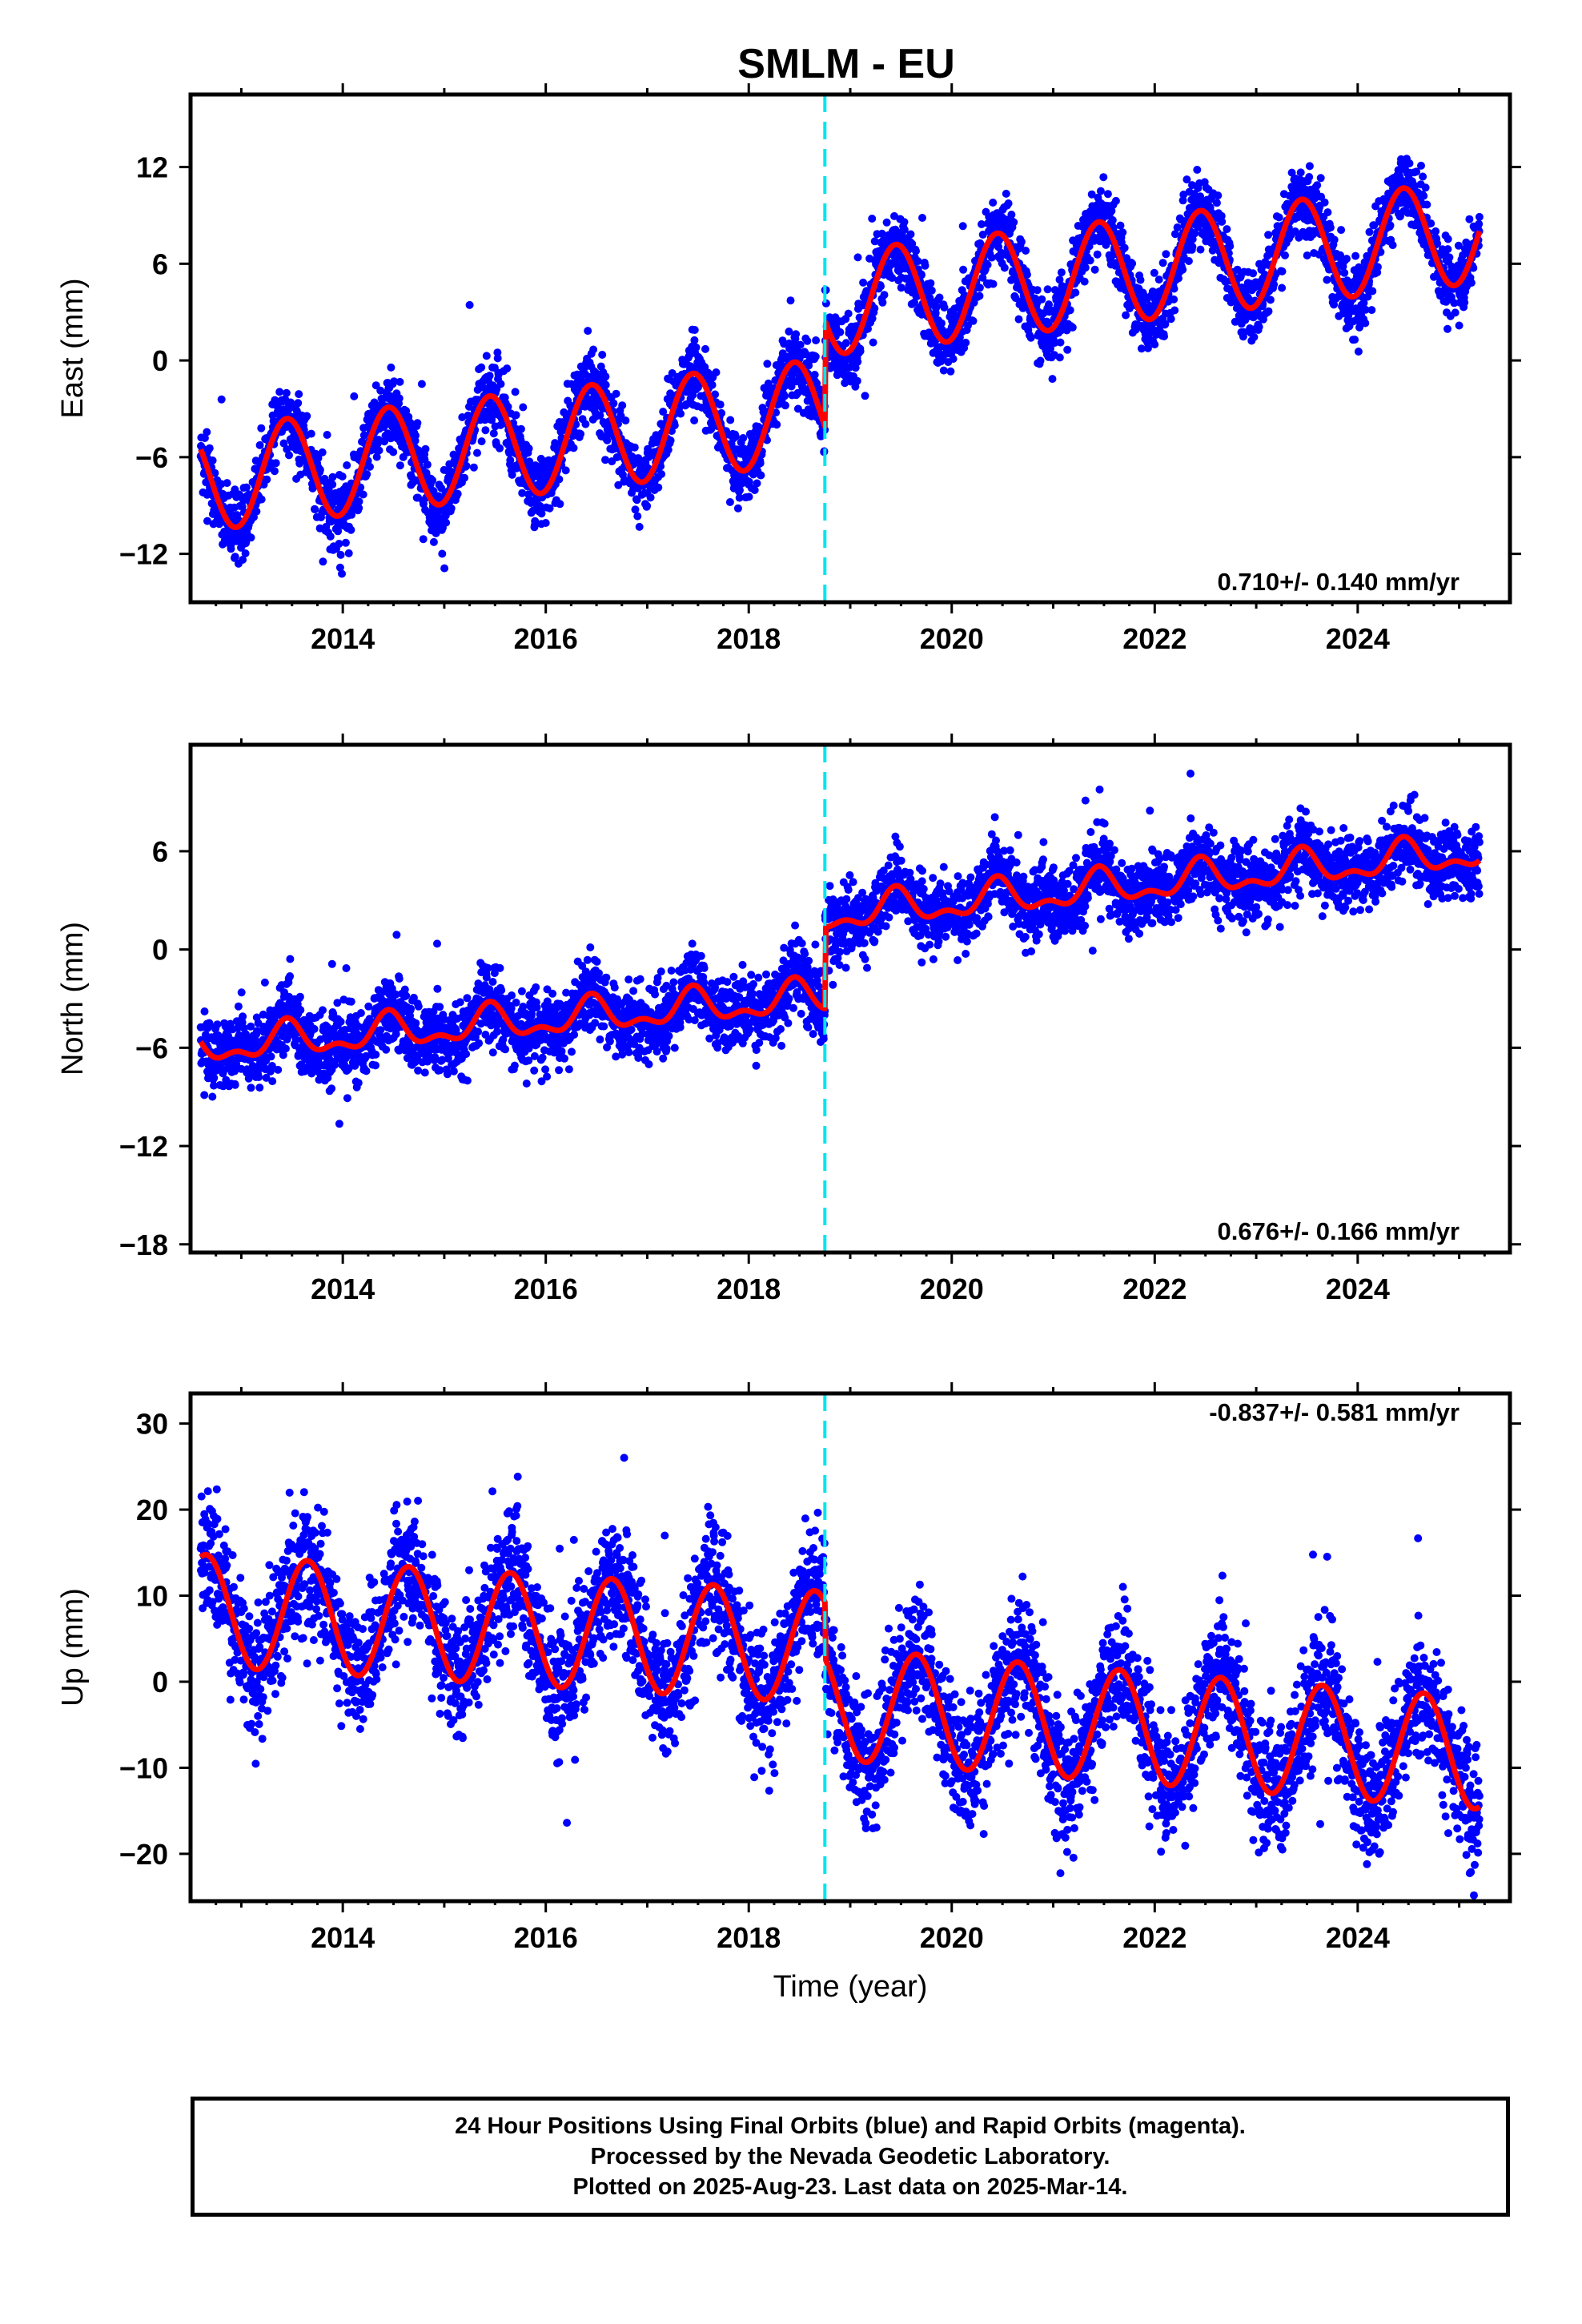 The height and width of the screenshot is (2324, 1582). I want to click on east-y-tick-label: 12, so click(152, 167).